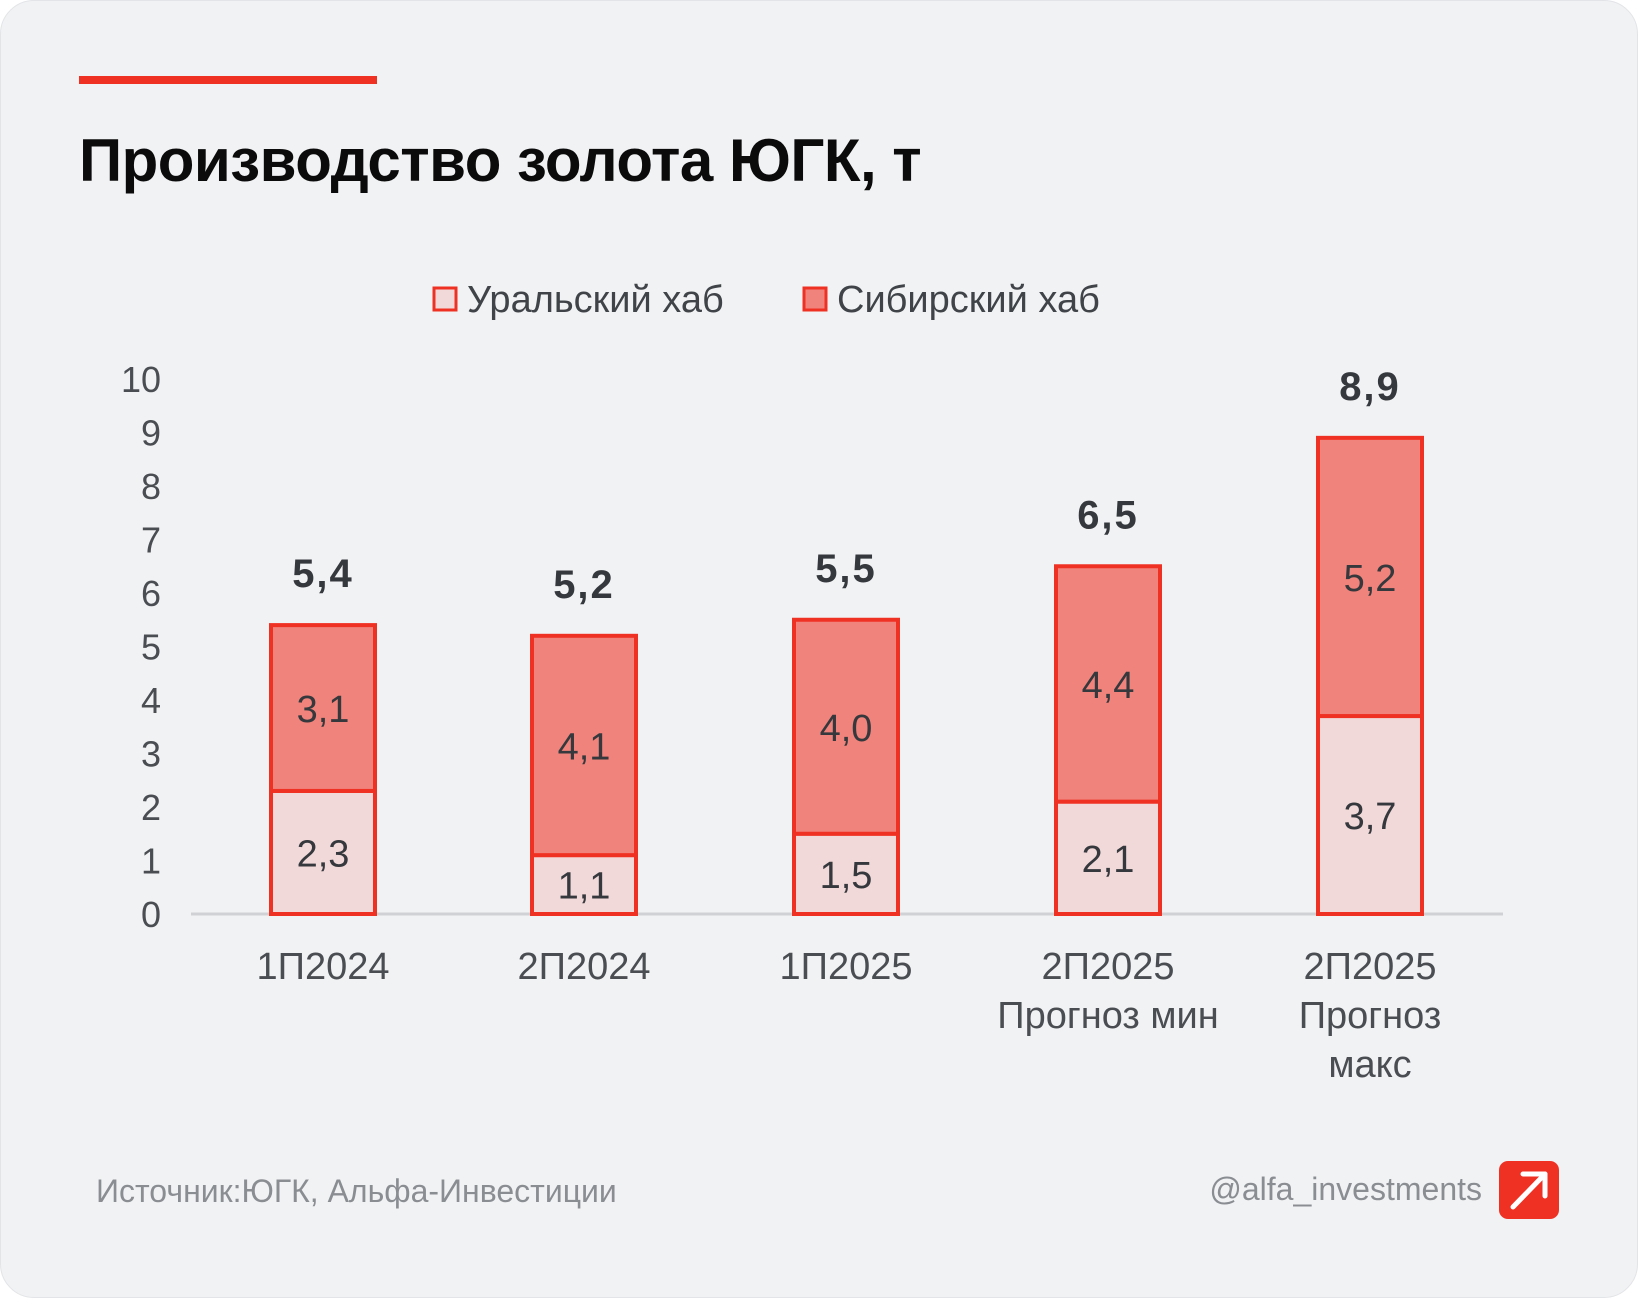 This screenshot has width=1638, height=1298. I want to click on segment-value-label: 1,1, so click(584, 887).